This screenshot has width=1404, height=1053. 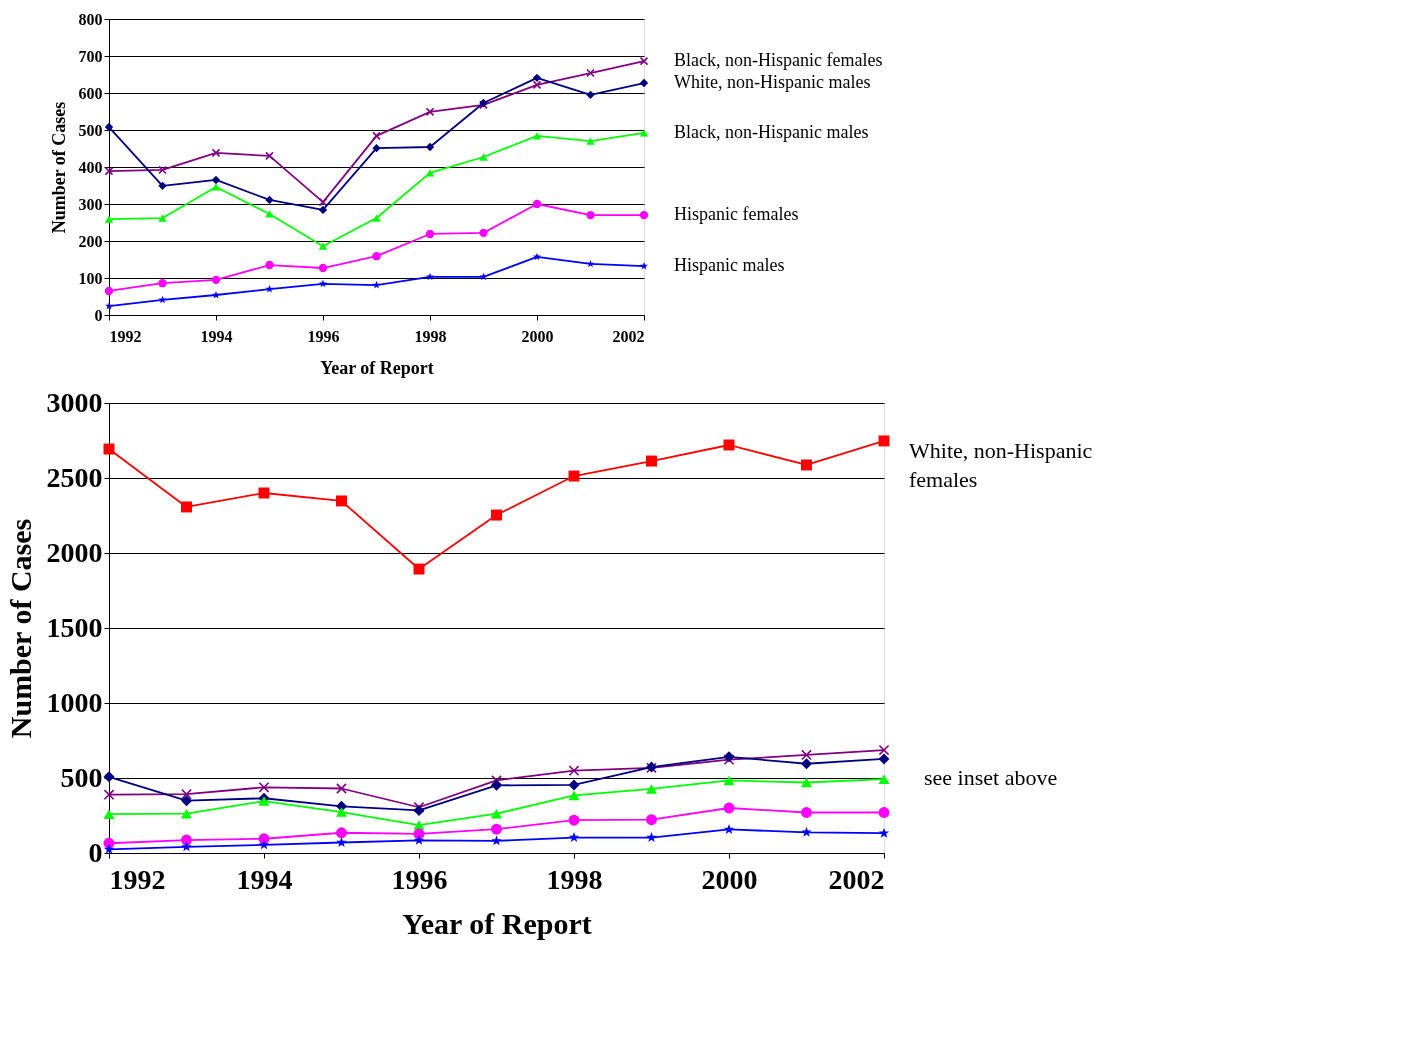 I want to click on series-label: Black, non-Hispanic males, so click(x=771, y=131).